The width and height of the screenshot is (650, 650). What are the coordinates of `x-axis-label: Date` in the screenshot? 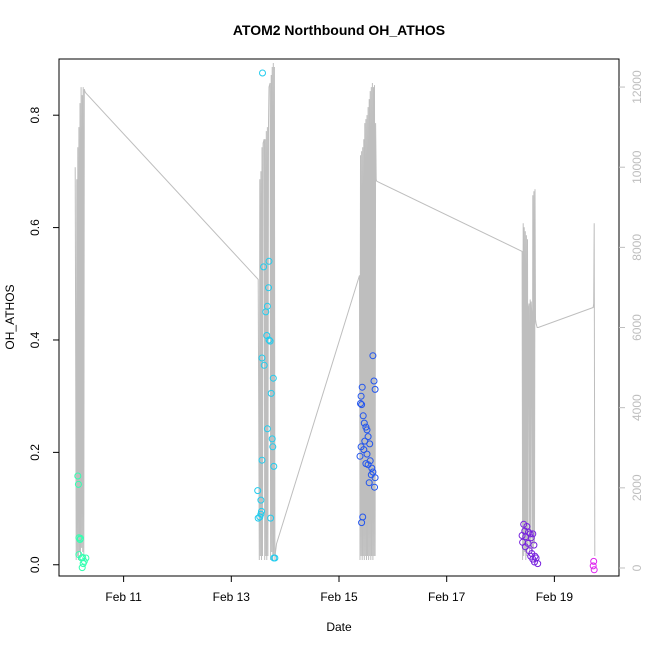 It's located at (339, 627).